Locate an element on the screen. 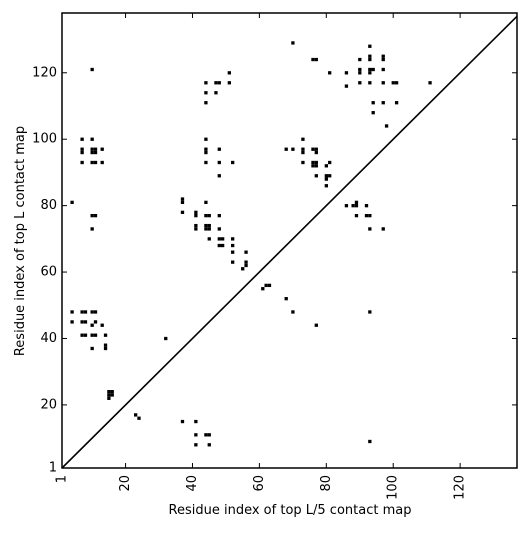 Image resolution: width=531 pixels, height=536 pixels. y-tick-label: 1 is located at coordinates (53, 468).